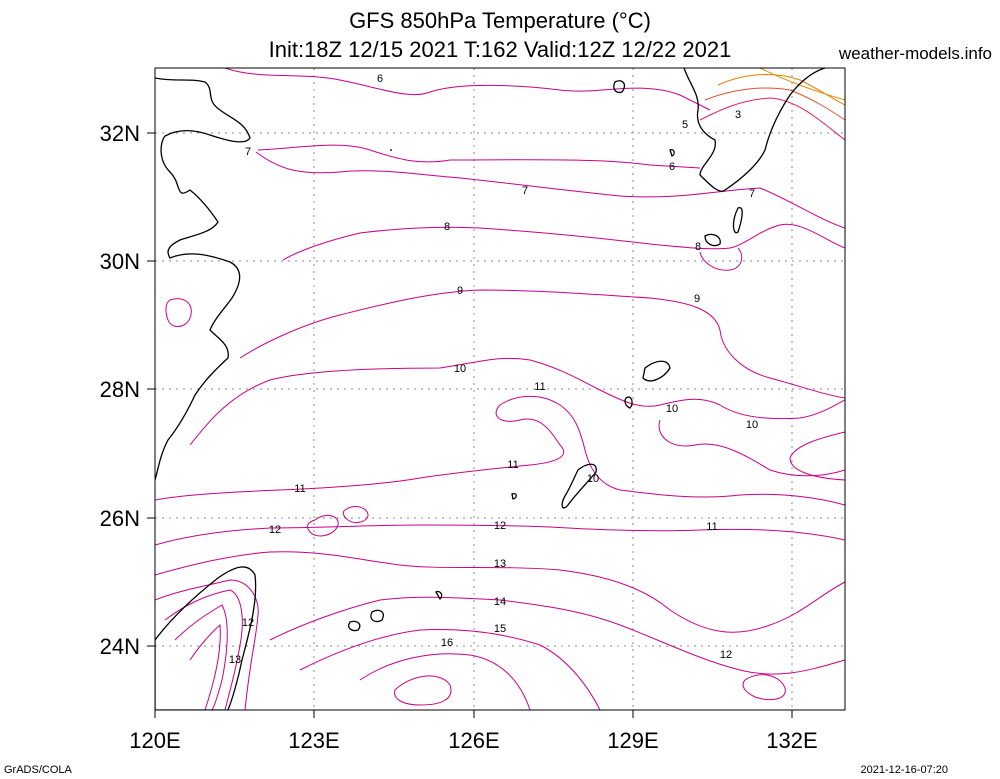 Image resolution: width=1000 pixels, height=779 pixels. I want to click on contour-8-loop, so click(721, 259).